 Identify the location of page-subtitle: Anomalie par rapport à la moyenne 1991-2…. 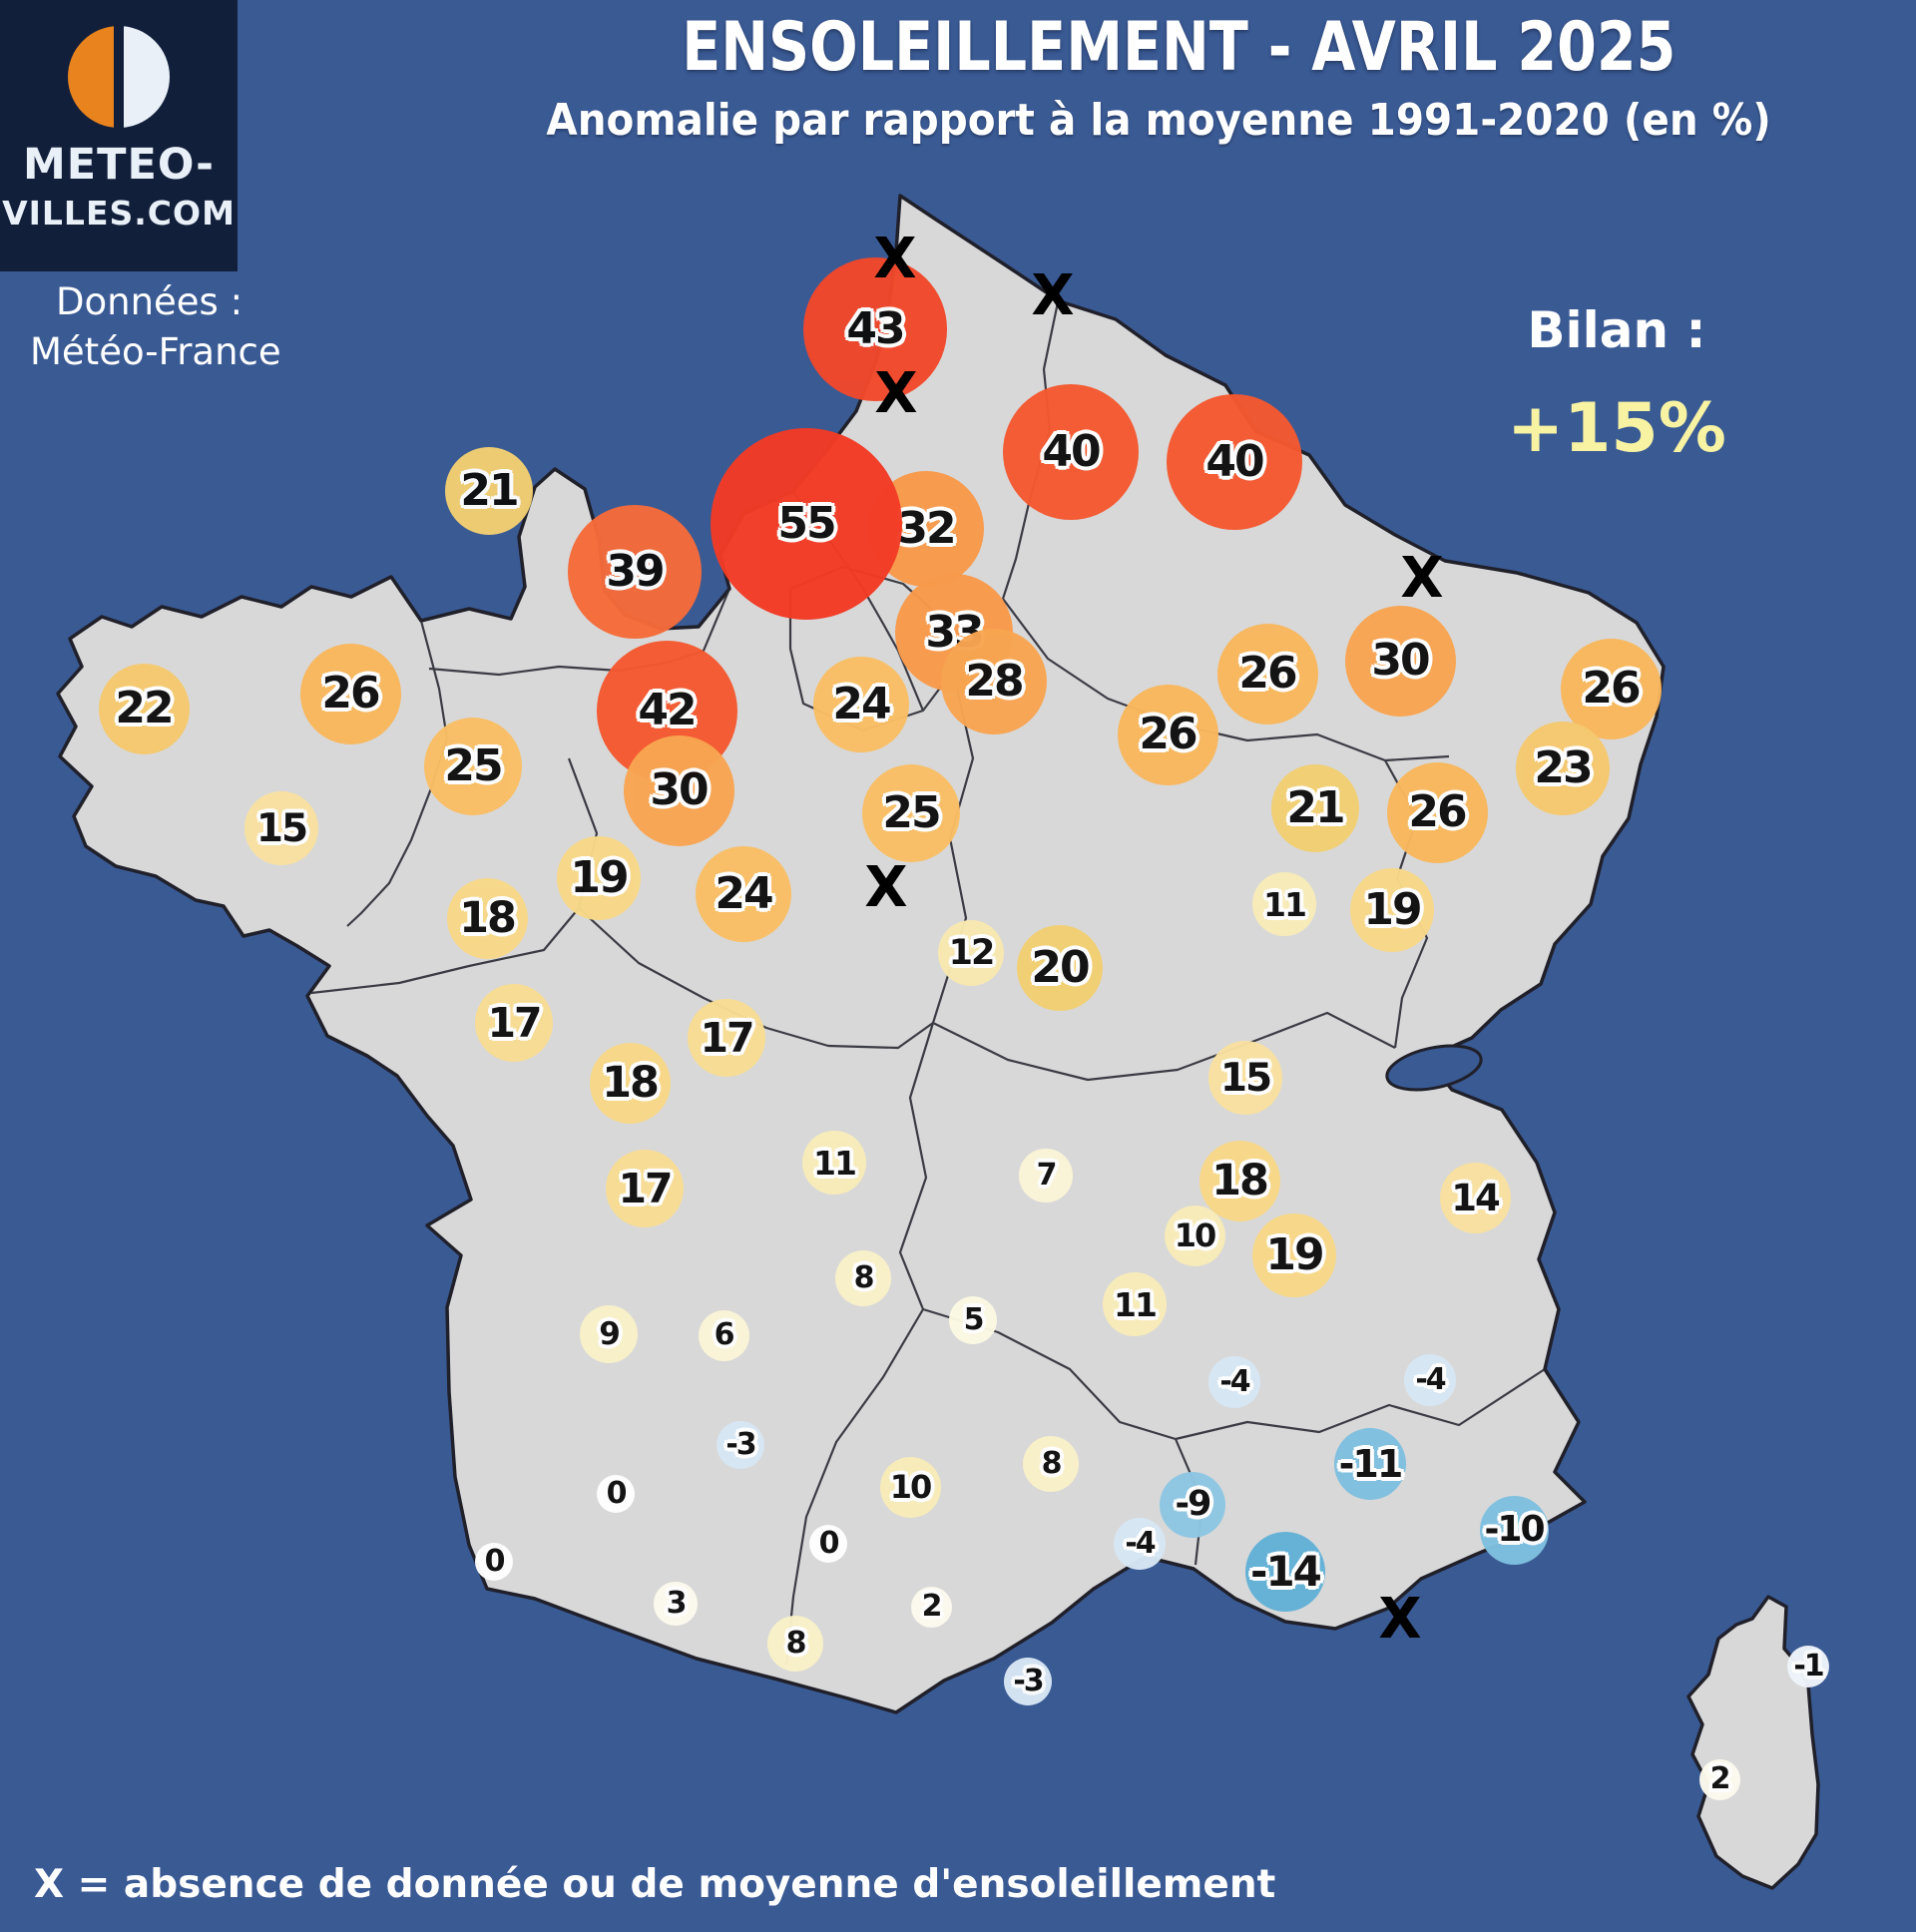
(1158, 120).